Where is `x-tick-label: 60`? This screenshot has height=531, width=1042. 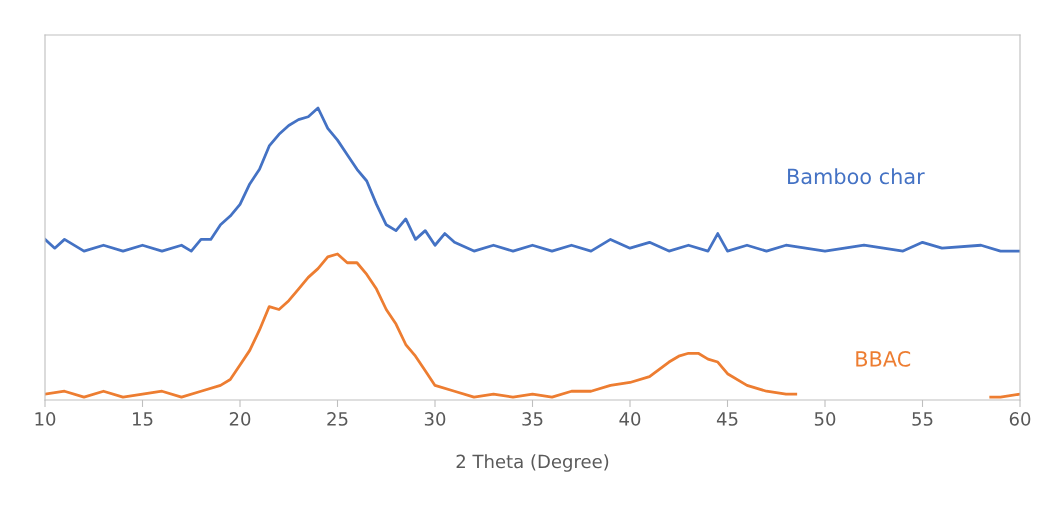 x-tick-label: 60 is located at coordinates (1020, 419).